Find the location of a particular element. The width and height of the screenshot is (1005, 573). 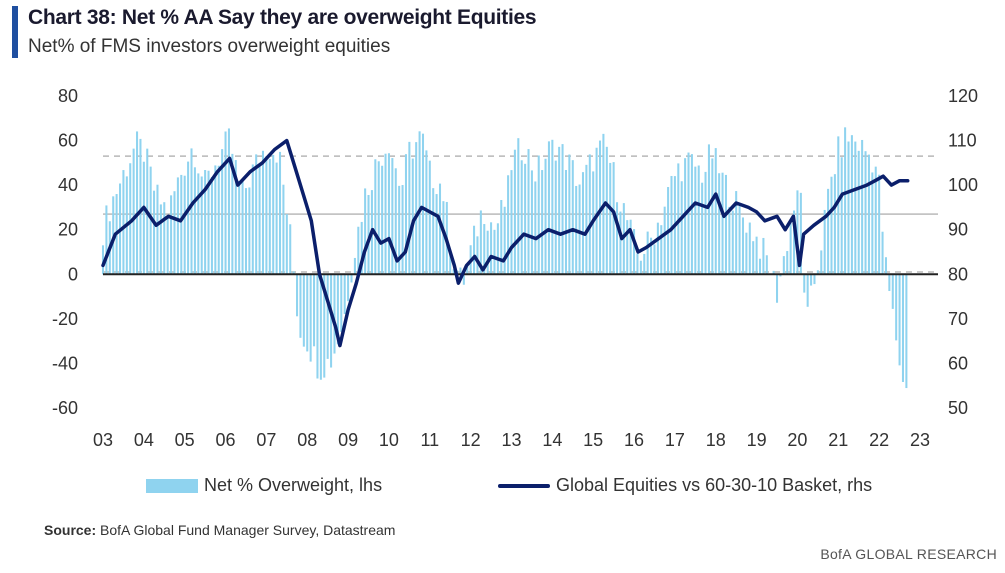

brand-label: BofA GLOBAL RESEARCH is located at coordinates (908, 554).